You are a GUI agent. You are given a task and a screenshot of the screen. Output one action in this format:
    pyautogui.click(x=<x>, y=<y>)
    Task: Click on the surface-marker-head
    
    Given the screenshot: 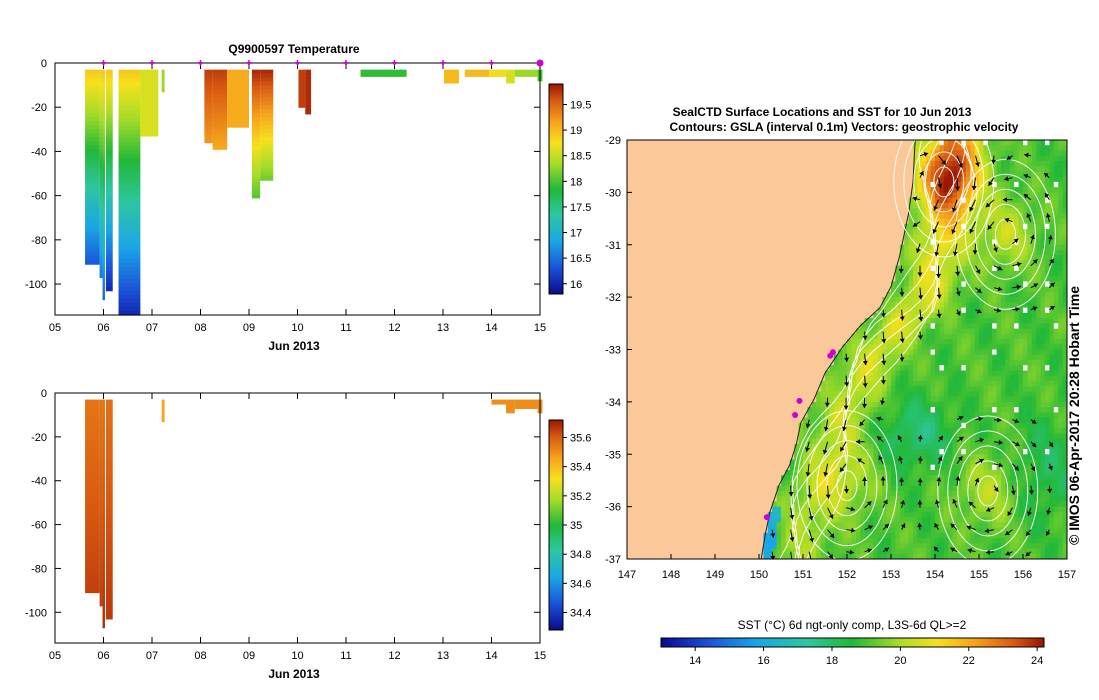 What is the action you would take?
    pyautogui.click(x=346, y=64)
    